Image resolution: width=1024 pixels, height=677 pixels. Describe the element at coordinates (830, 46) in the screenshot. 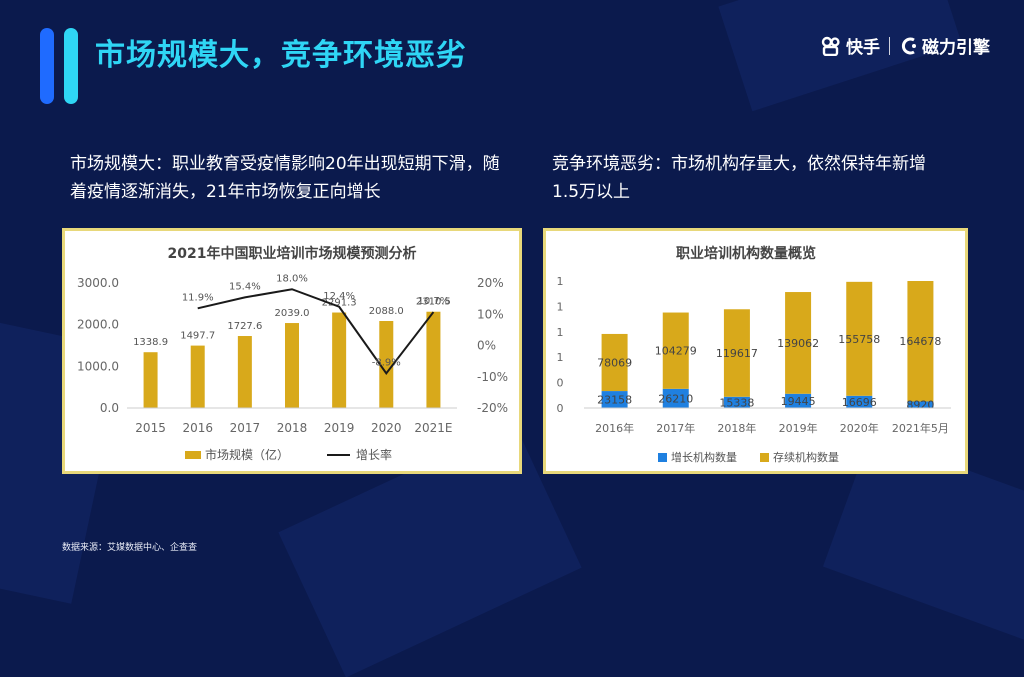

I see `kuaishou-logo-icon` at that location.